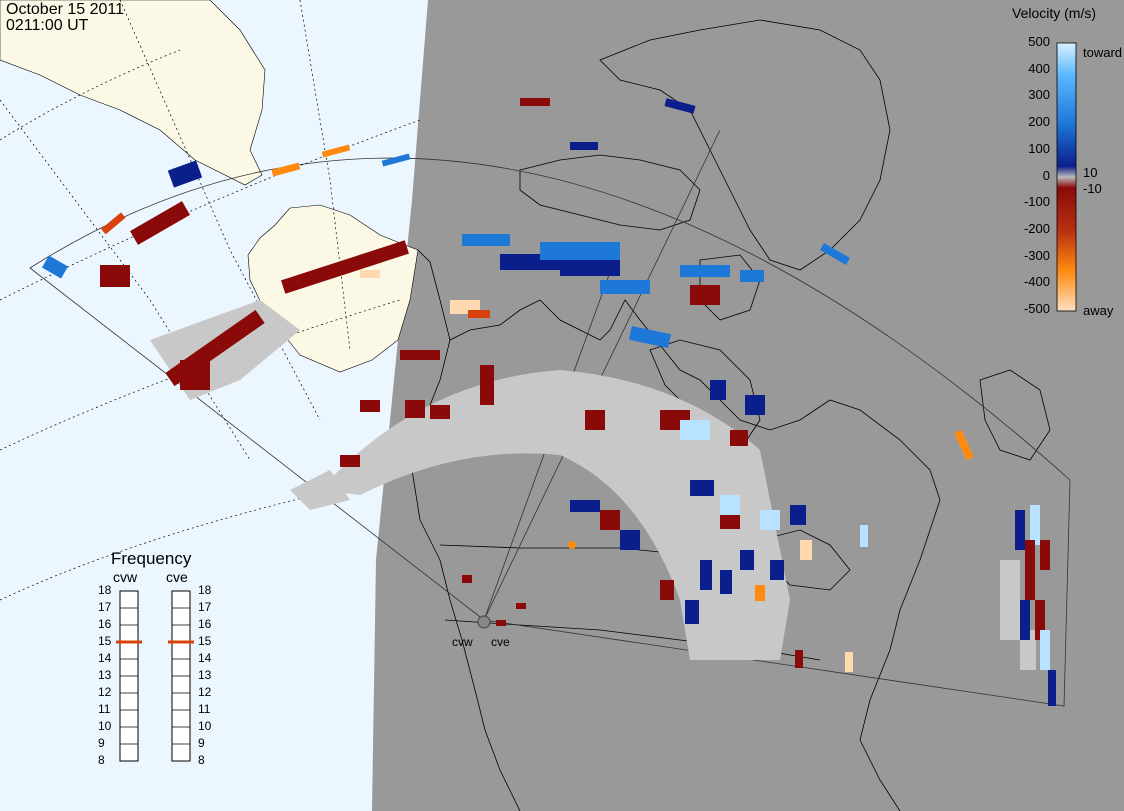 This screenshot has height=811, width=1124. I want to click on plot-date: October 15 2011, so click(65, 9).